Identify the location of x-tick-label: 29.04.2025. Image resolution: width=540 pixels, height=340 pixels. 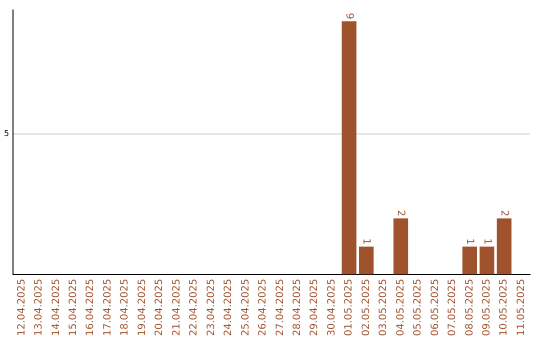
(314, 307).